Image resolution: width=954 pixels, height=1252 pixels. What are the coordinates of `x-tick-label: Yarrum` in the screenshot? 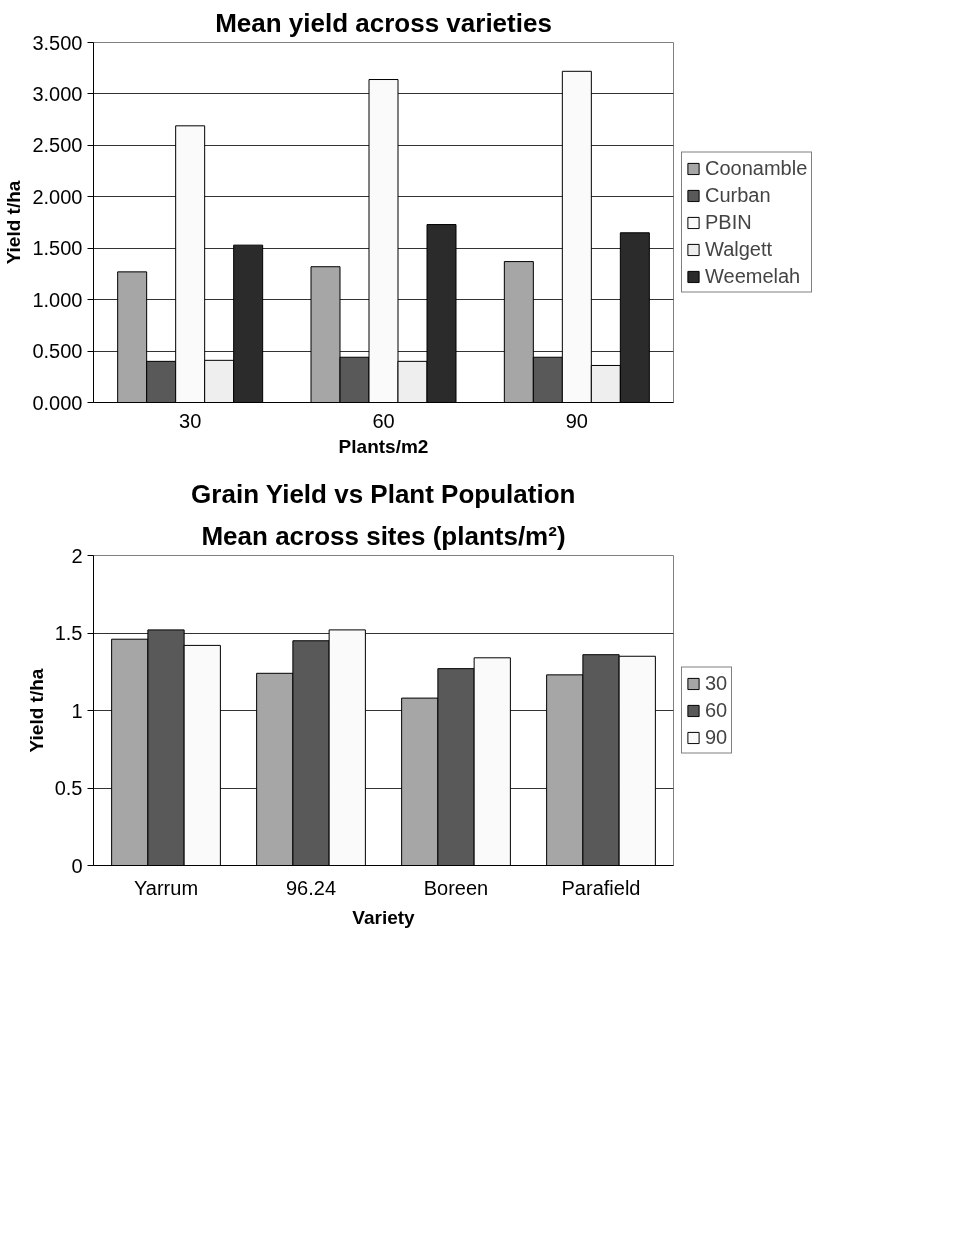 It's located at (166, 887).